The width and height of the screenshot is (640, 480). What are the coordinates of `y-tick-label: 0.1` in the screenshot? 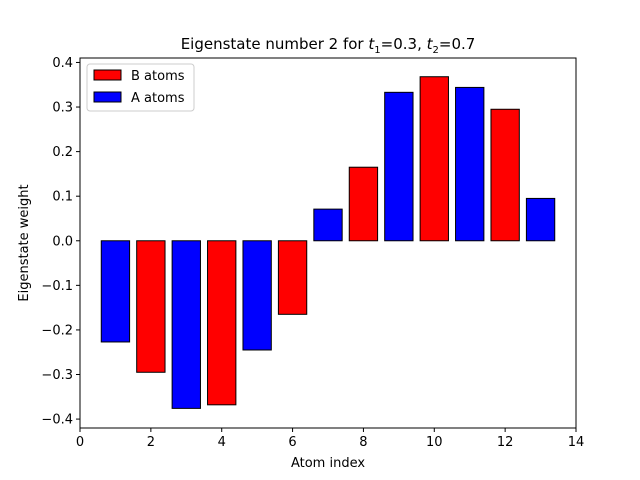 It's located at (62, 197).